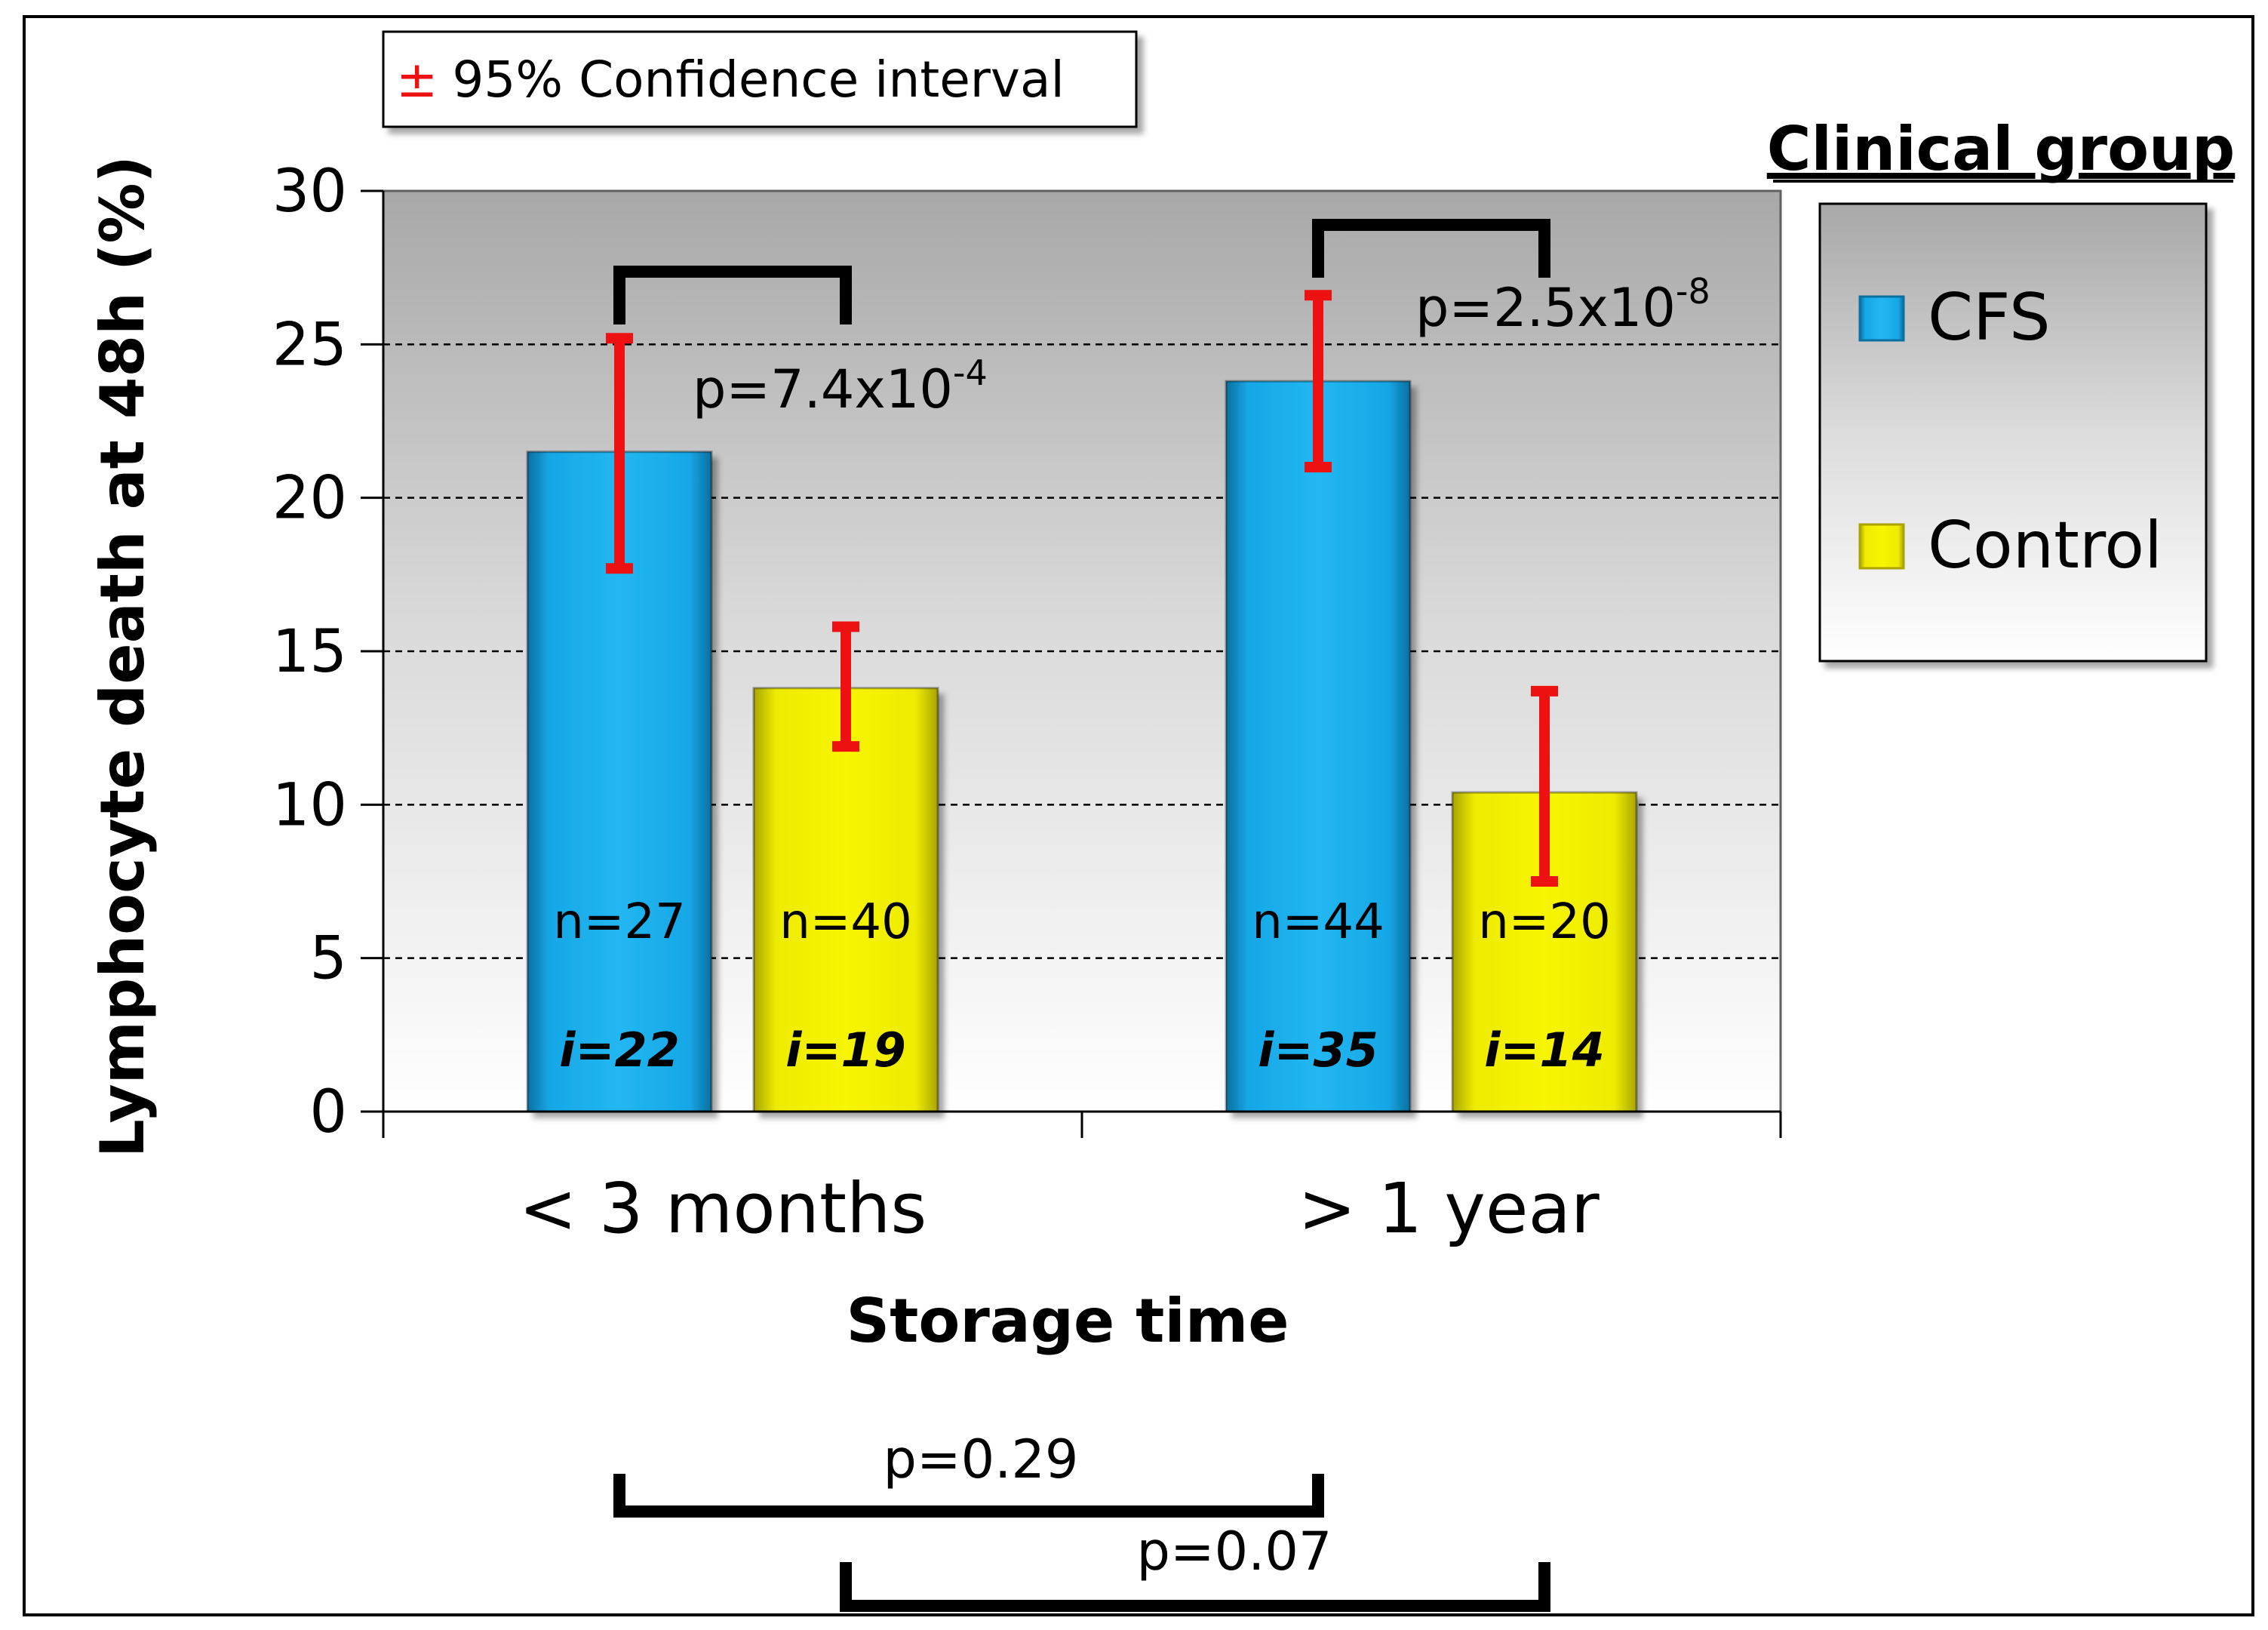 The width and height of the screenshot is (2268, 1630). I want to click on legend-swatch-cfs, so click(1881, 318).